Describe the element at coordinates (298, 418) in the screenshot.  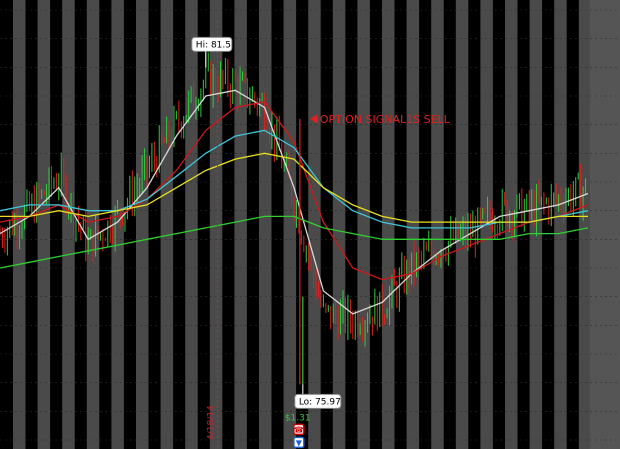
I see `profit-label: $1.31` at that location.